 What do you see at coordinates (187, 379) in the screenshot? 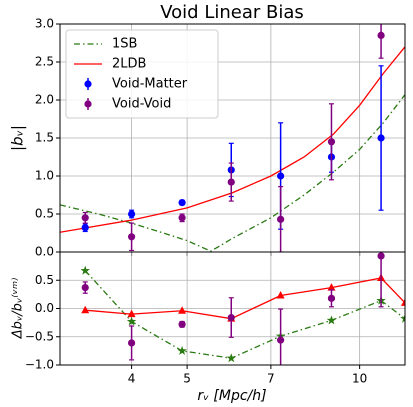
I see `x-tick-label: 5` at bounding box center [187, 379].